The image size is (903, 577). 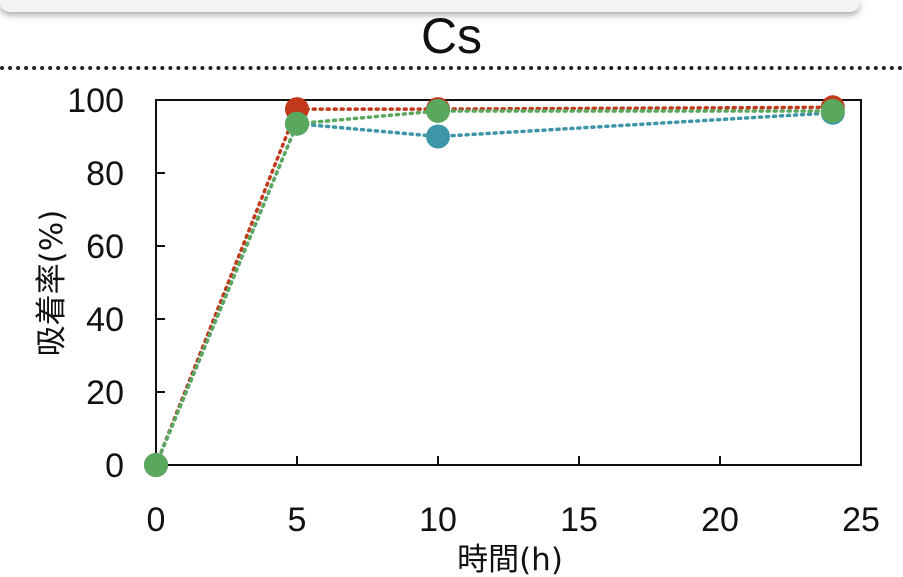 What do you see at coordinates (451, 36) in the screenshot?
I see `chart-title: Cs` at bounding box center [451, 36].